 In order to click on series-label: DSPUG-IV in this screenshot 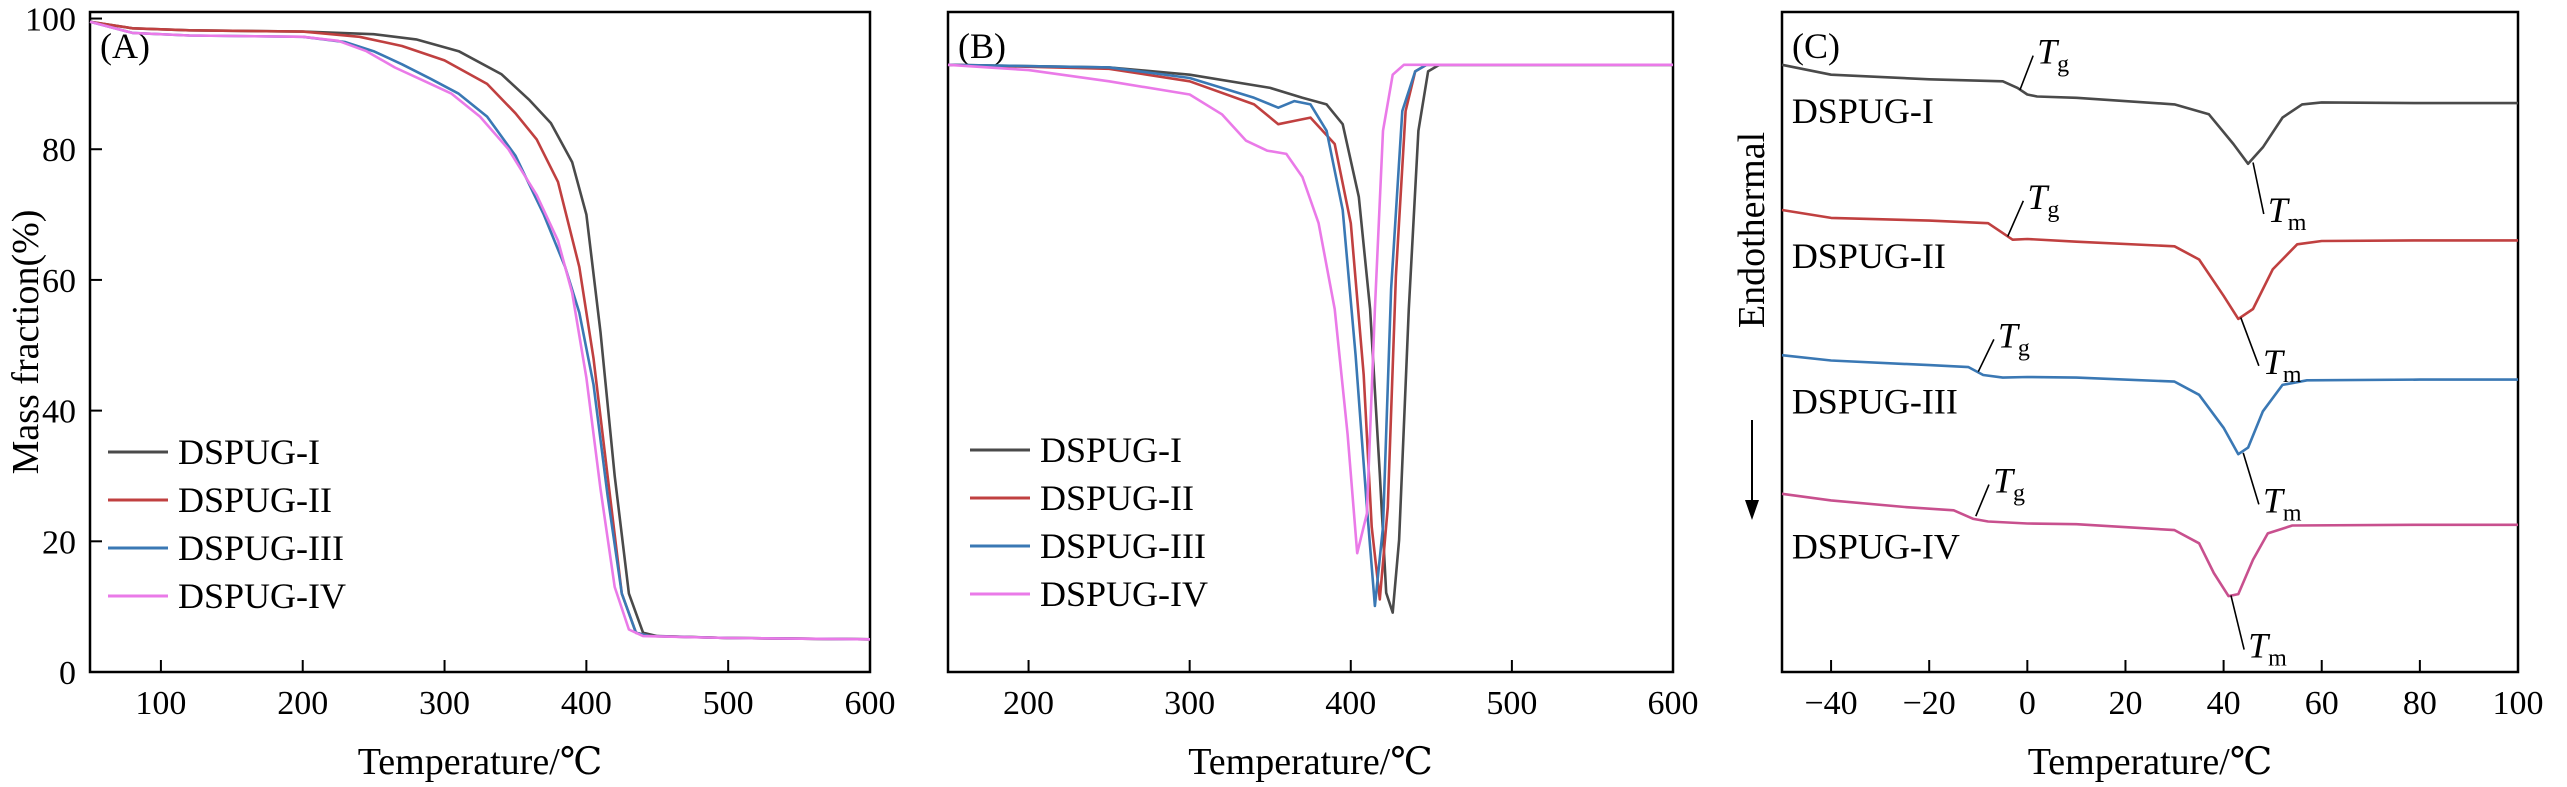, I will do `click(1876, 547)`.